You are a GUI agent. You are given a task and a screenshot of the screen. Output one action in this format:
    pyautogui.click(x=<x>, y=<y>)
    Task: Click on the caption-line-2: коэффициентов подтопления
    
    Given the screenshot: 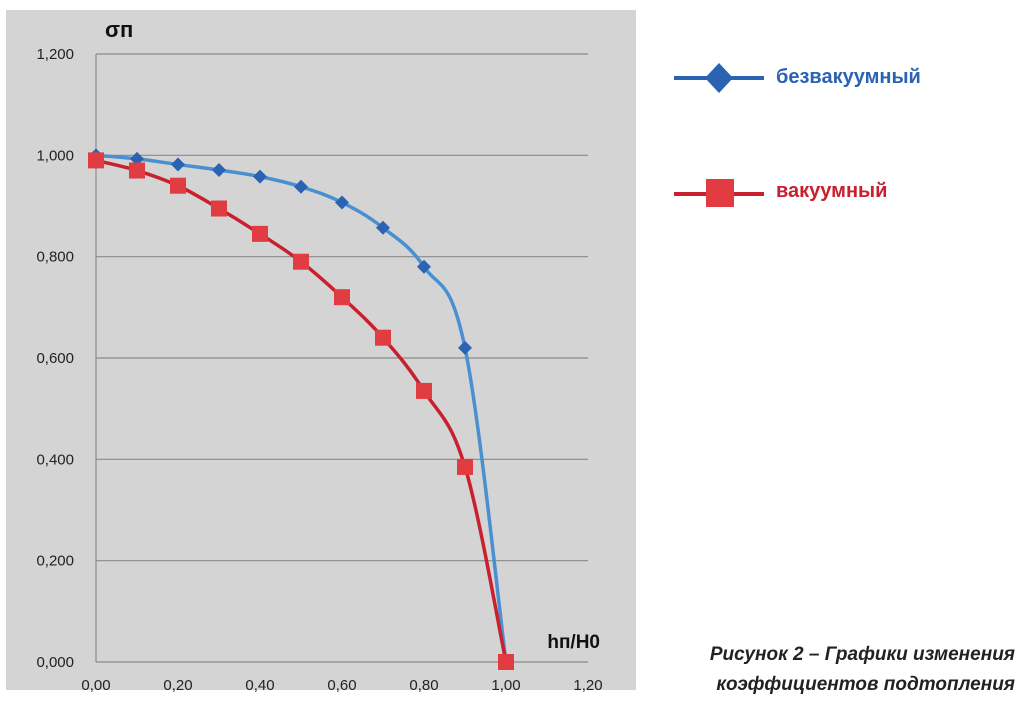 What is the action you would take?
    pyautogui.click(x=865, y=684)
    